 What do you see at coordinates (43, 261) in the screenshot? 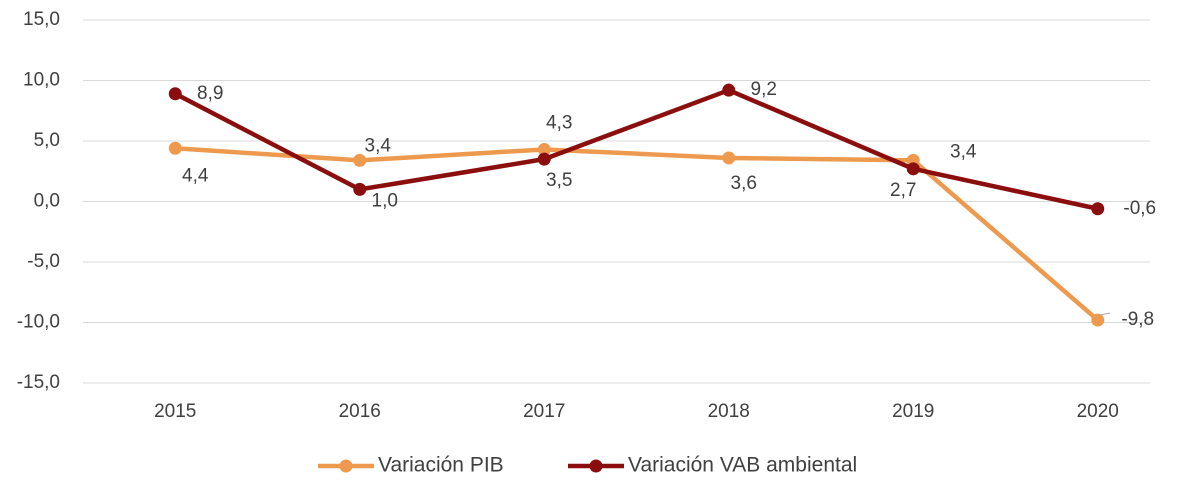
I see `y-tick-label: -5,0` at bounding box center [43, 261].